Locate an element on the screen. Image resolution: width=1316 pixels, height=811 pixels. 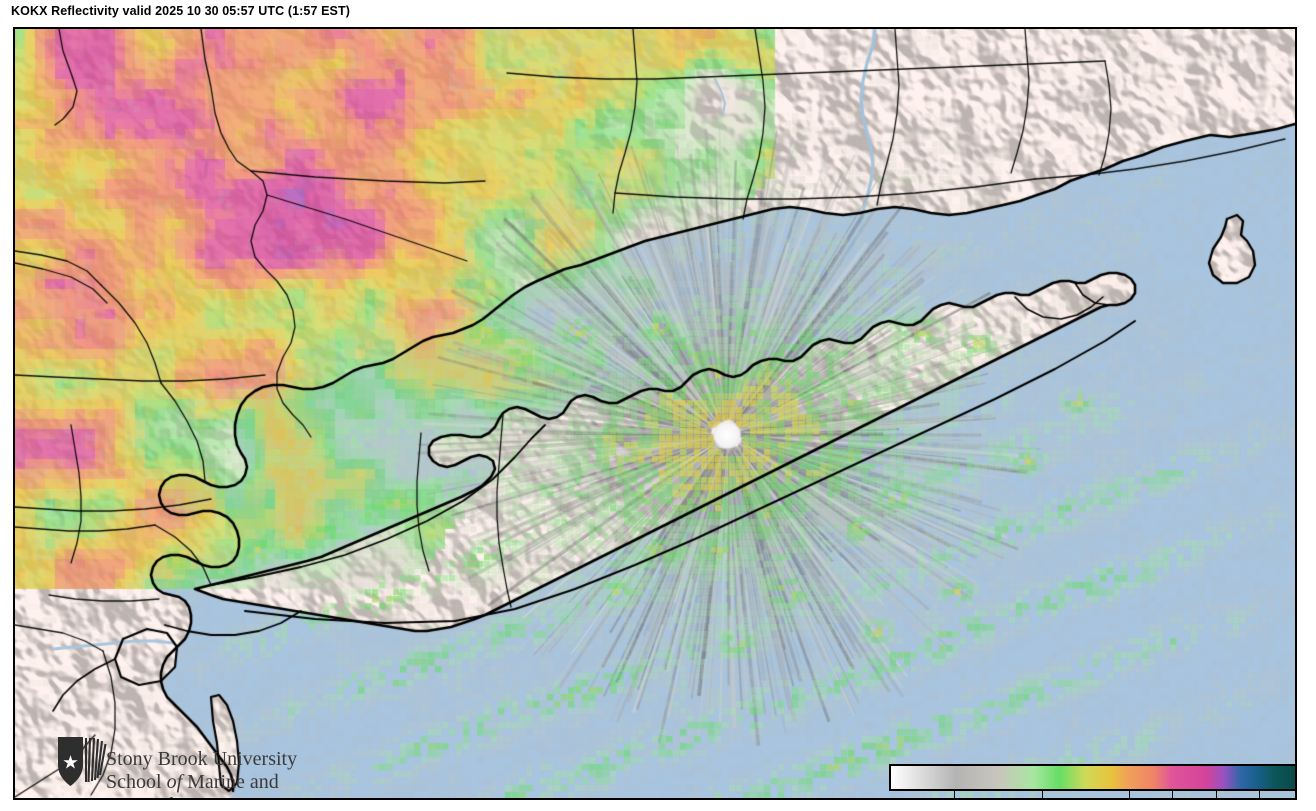
logo-line-2: School of Marine and is located at coordinates (221, 782).